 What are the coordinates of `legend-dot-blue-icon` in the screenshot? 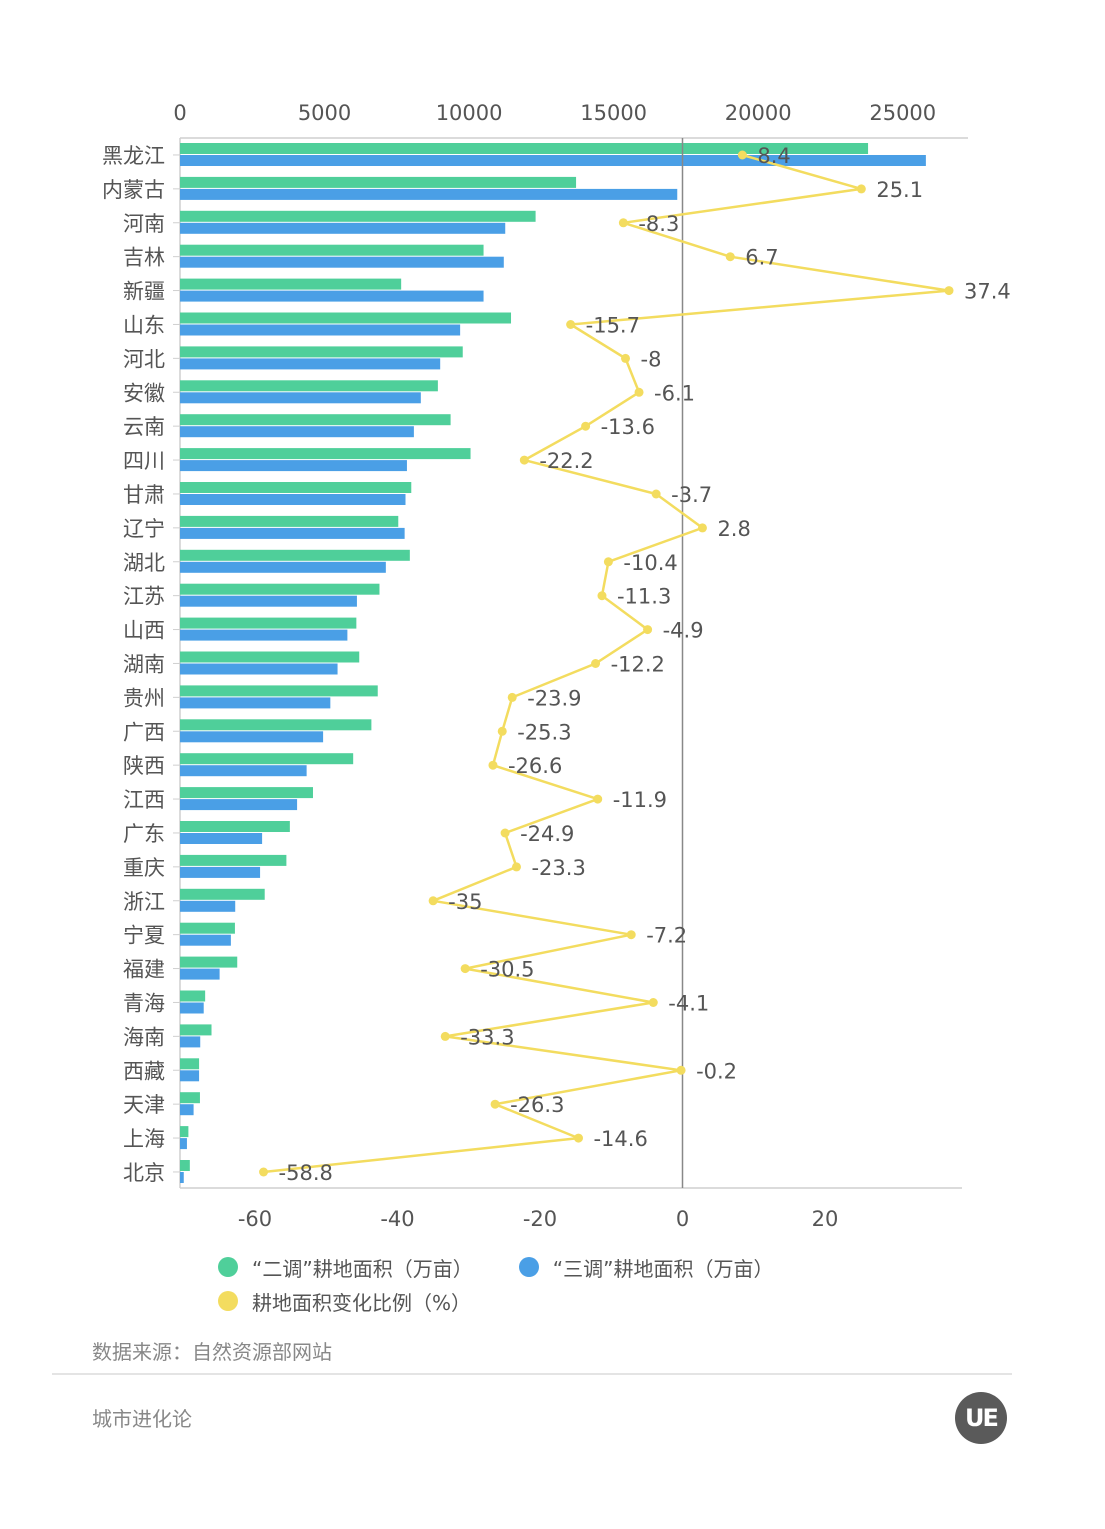 It's located at (528, 1267).